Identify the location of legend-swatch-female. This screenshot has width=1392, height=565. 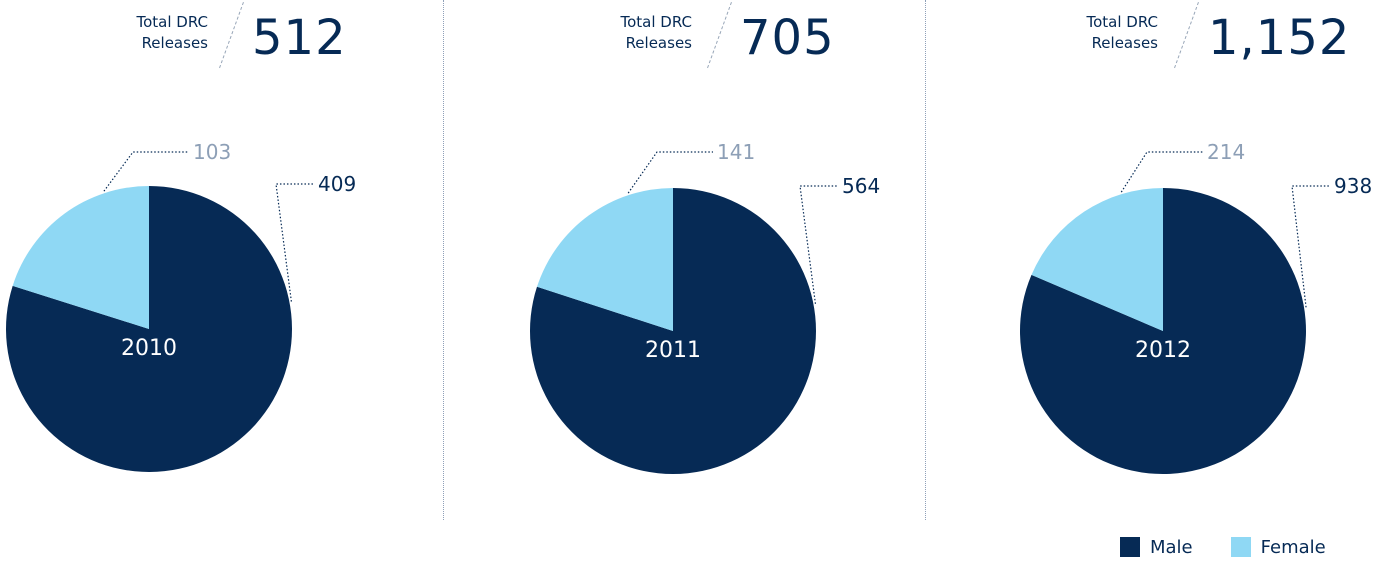
(1240, 547).